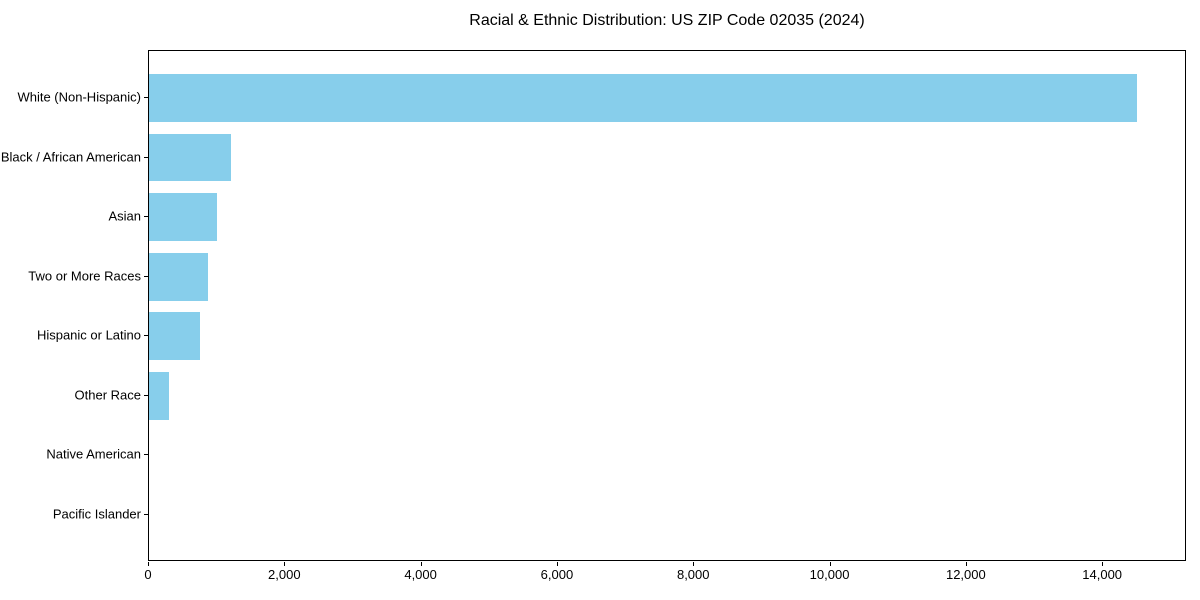 This screenshot has width=1200, height=600. I want to click on y-tick-label: White (Non-Hispanic), so click(79, 97).